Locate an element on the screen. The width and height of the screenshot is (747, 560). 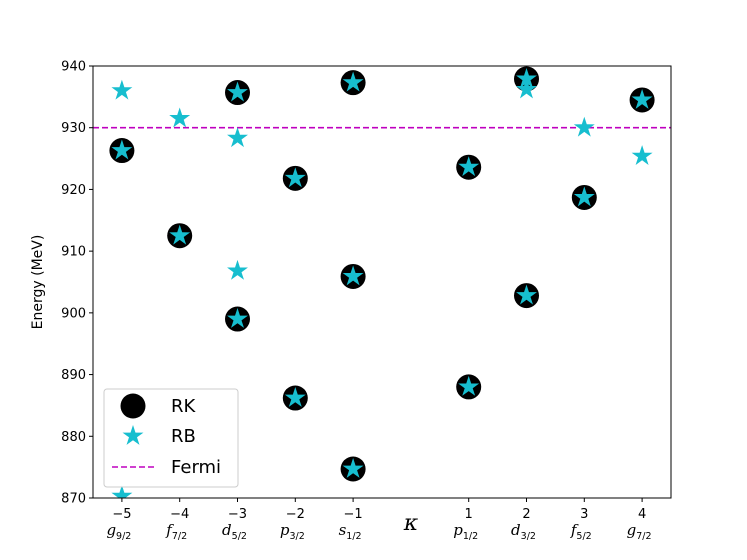
x-tick-orbital-label: p3/2 is located at coordinates (292, 531).